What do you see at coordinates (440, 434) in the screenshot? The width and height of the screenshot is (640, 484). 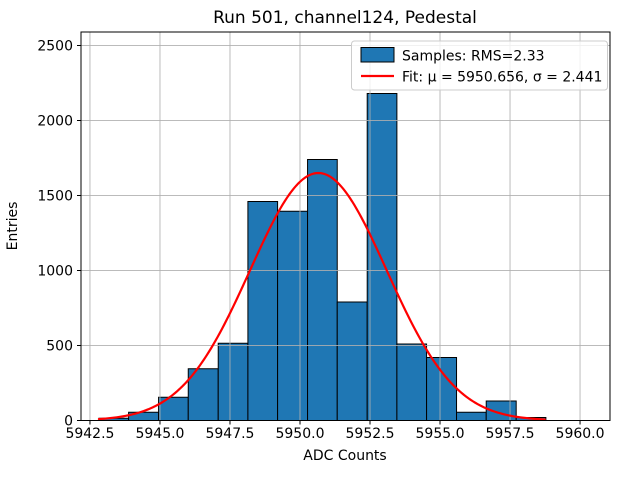 I see `x-tick-label: 5955.0` at bounding box center [440, 434].